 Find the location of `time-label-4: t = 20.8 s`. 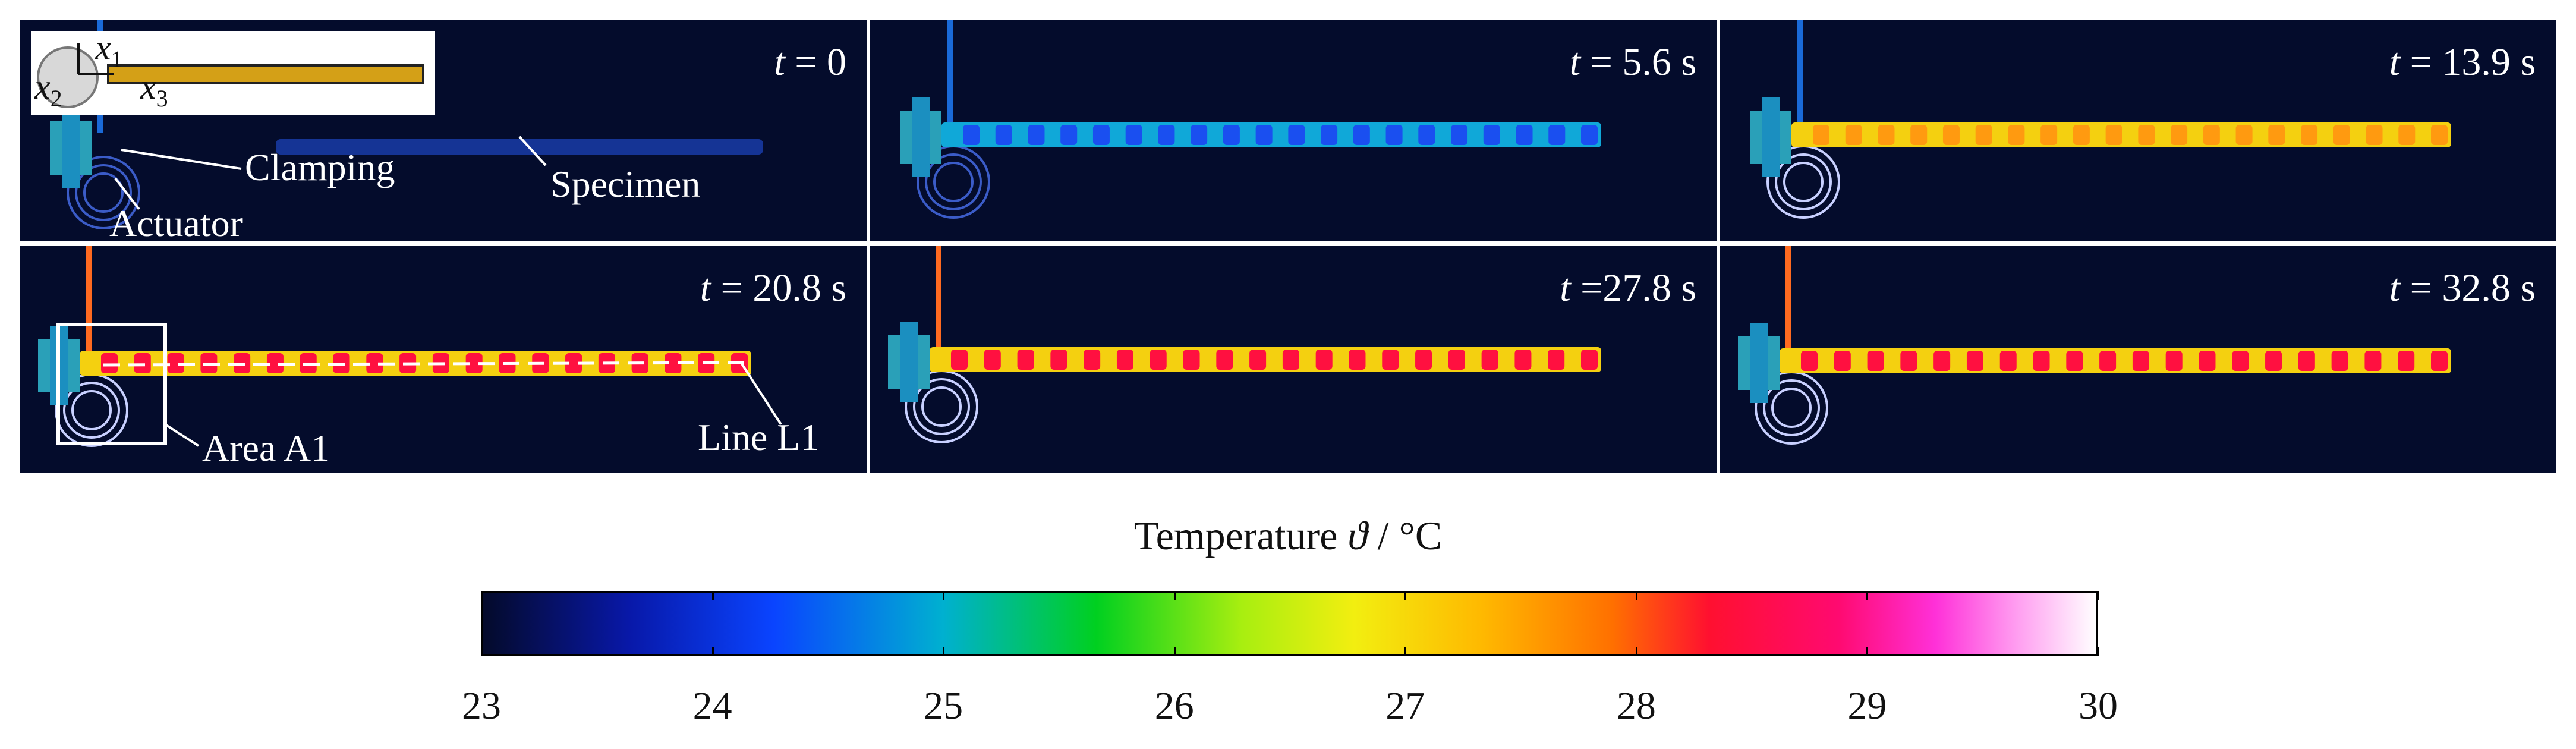

time-label-4: t = 20.8 s is located at coordinates (773, 288).